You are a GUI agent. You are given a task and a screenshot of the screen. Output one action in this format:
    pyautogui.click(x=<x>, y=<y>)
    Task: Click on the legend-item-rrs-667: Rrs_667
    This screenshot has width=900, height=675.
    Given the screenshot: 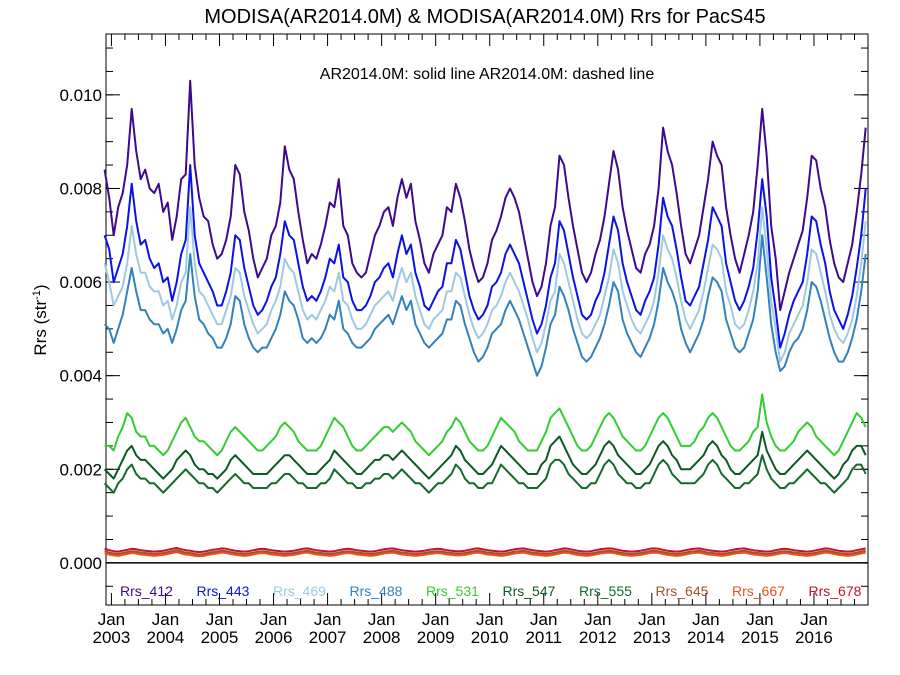 What is the action you would take?
    pyautogui.click(x=758, y=591)
    